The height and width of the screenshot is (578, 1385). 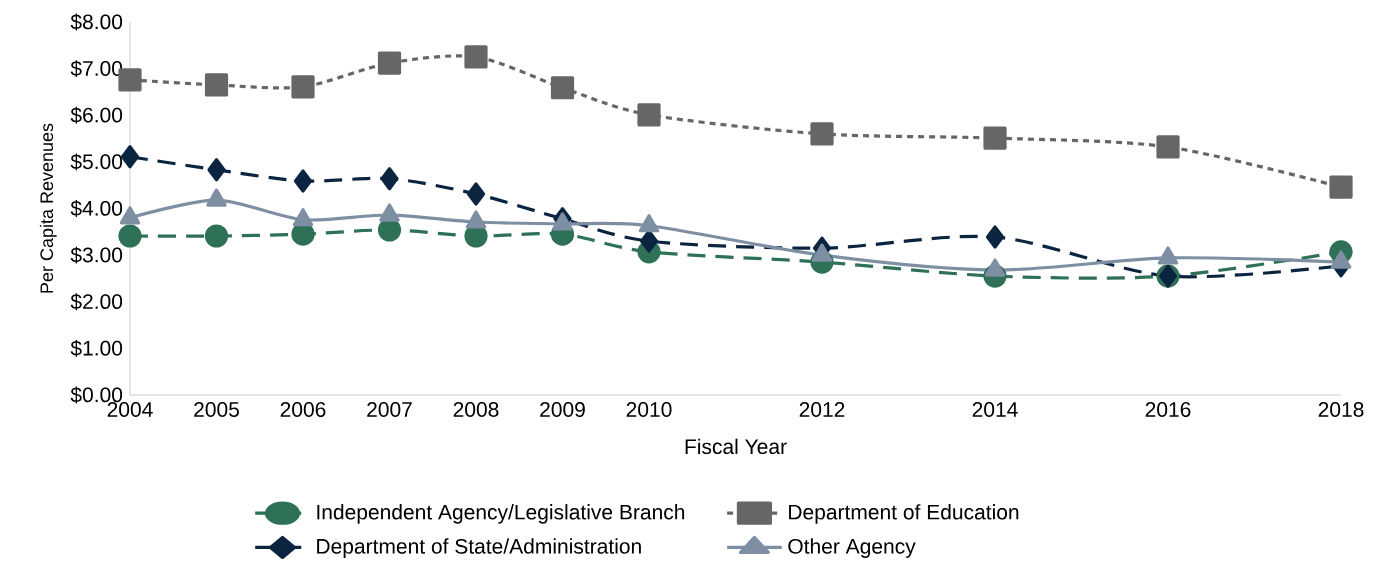 What do you see at coordinates (995, 409) in the screenshot?
I see `x-tick-label: 2014` at bounding box center [995, 409].